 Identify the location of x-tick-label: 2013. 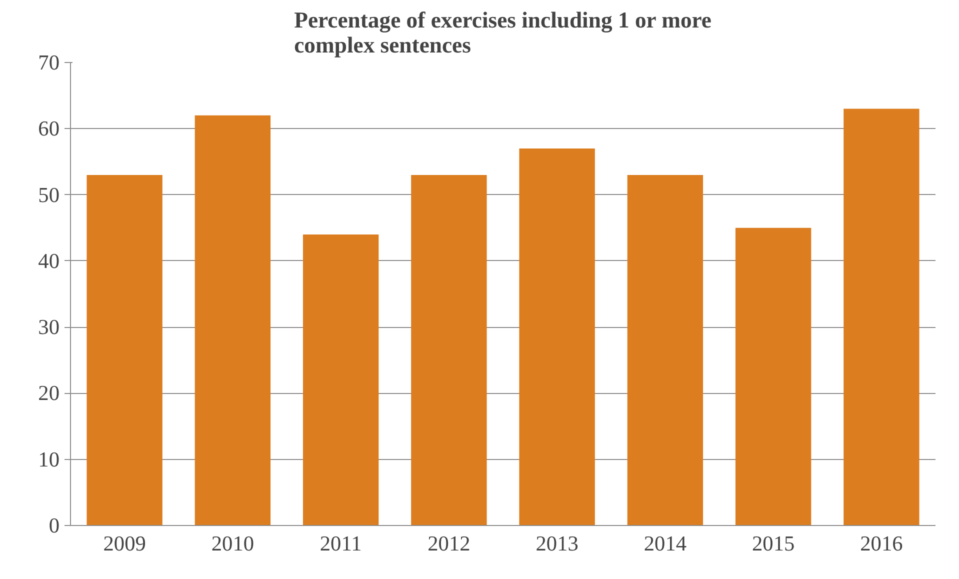
(557, 544).